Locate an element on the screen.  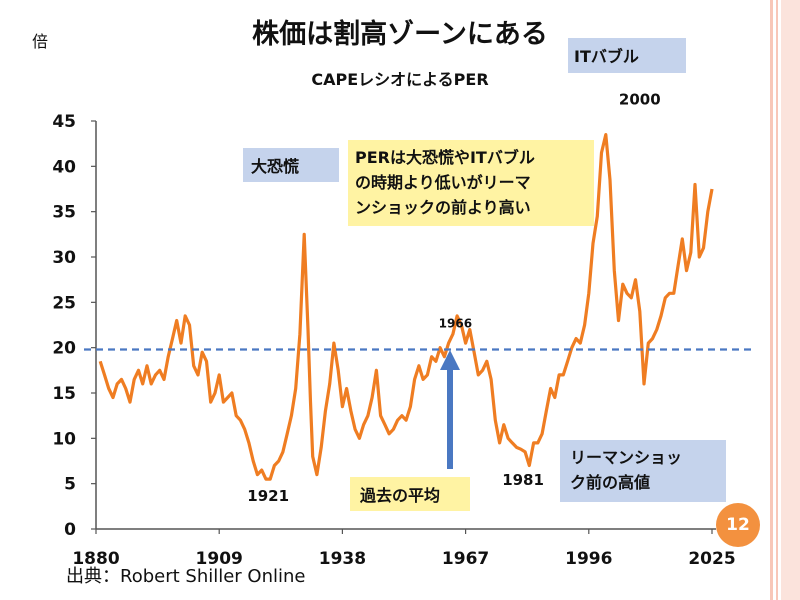
lehman-line-2: ク前の高値 is located at coordinates (610, 482).